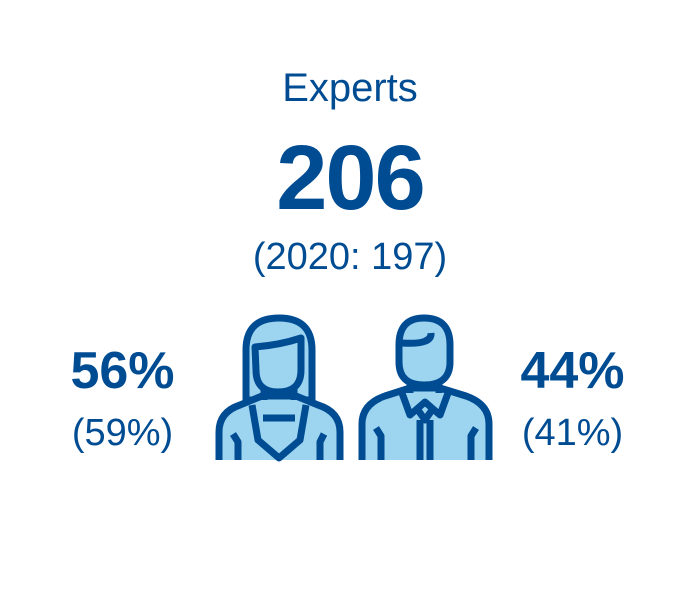  What do you see at coordinates (350, 257) in the screenshot?
I see `previous-count: (2020: 197)` at bounding box center [350, 257].